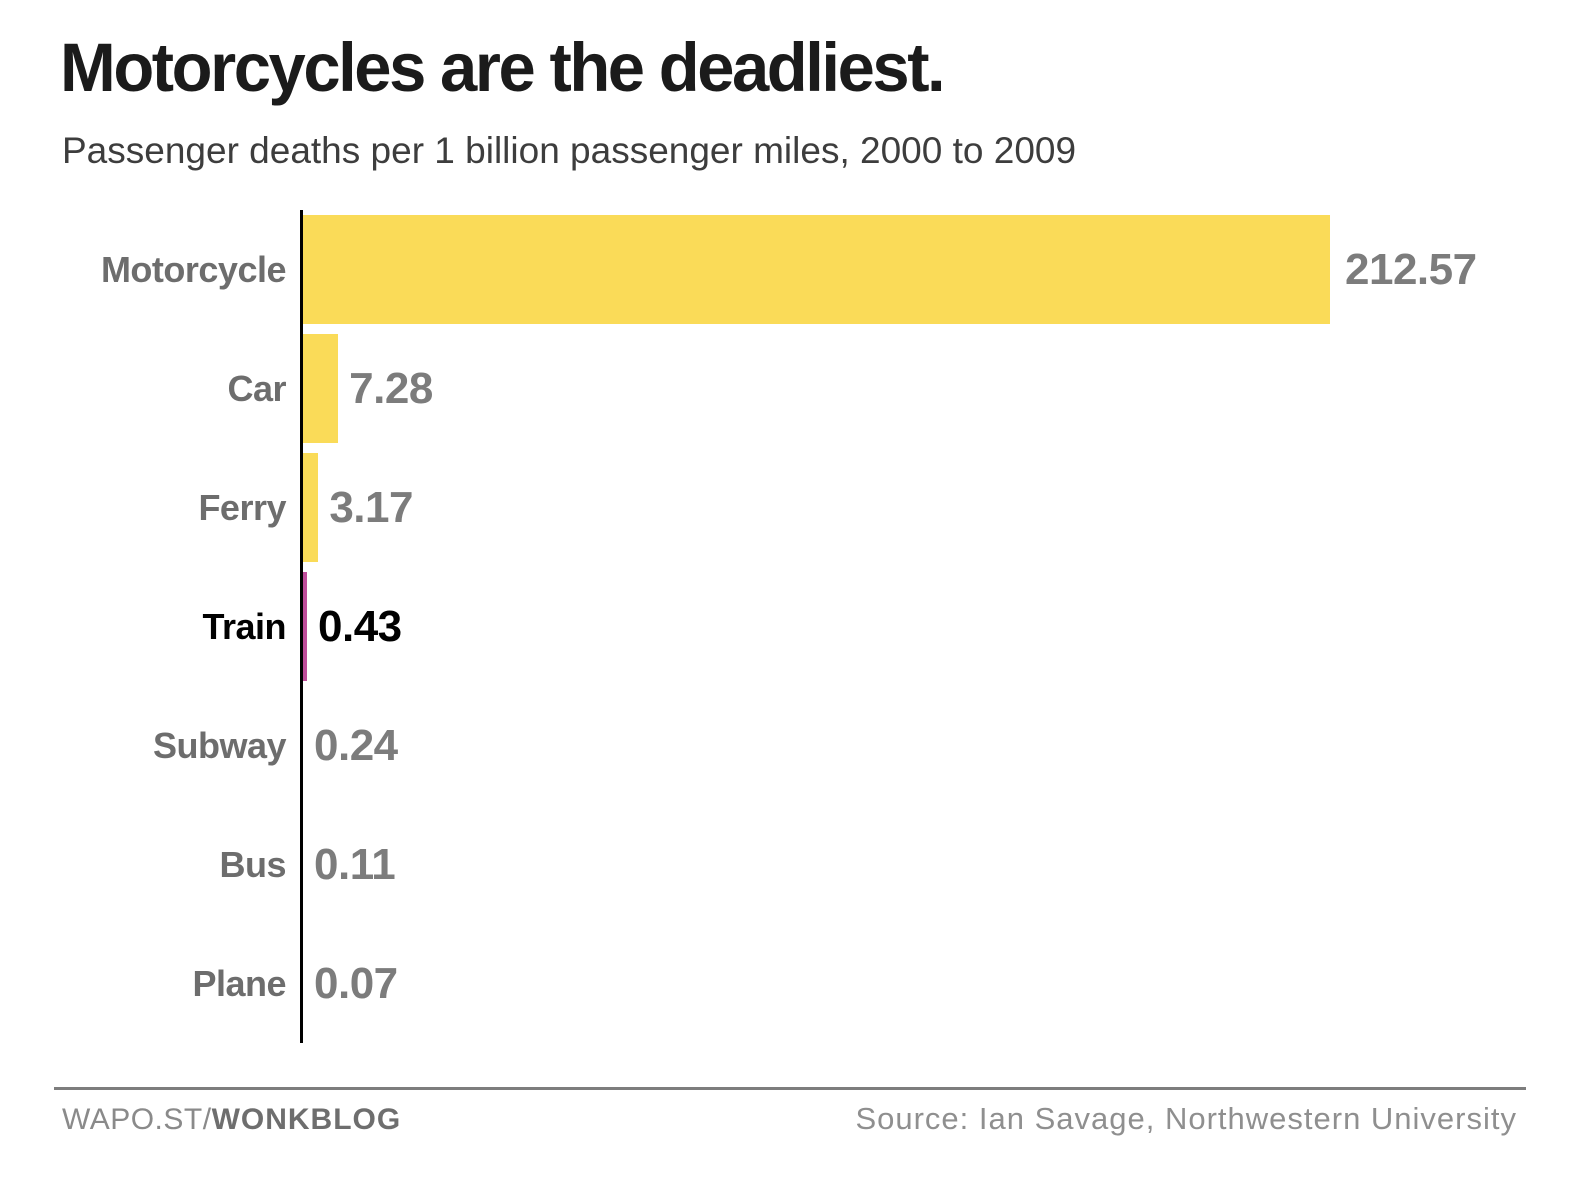 This screenshot has width=1579, height=1182. Describe the element at coordinates (242, 507) in the screenshot. I see `category-label-ferry: Ferry` at that location.